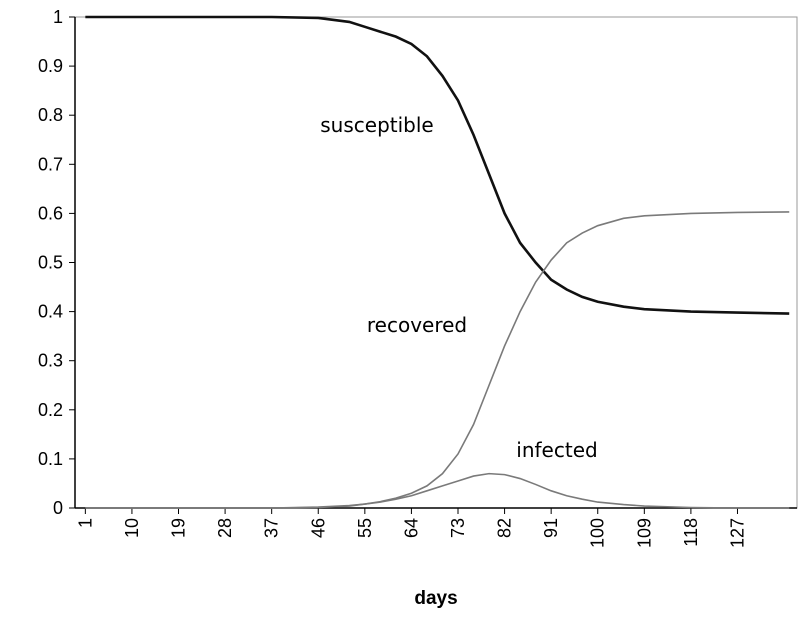 The image size is (806, 619). What do you see at coordinates (376, 125) in the screenshot?
I see `series-label: susceptible` at bounding box center [376, 125].